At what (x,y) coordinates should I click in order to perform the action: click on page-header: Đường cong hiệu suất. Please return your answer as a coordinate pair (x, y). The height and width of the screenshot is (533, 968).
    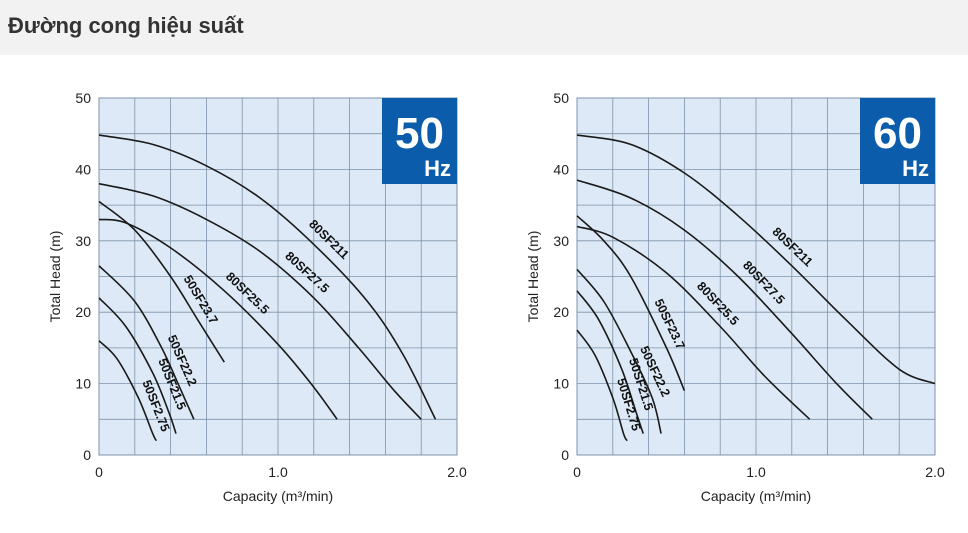
    Looking at the image, I should click on (484, 27).